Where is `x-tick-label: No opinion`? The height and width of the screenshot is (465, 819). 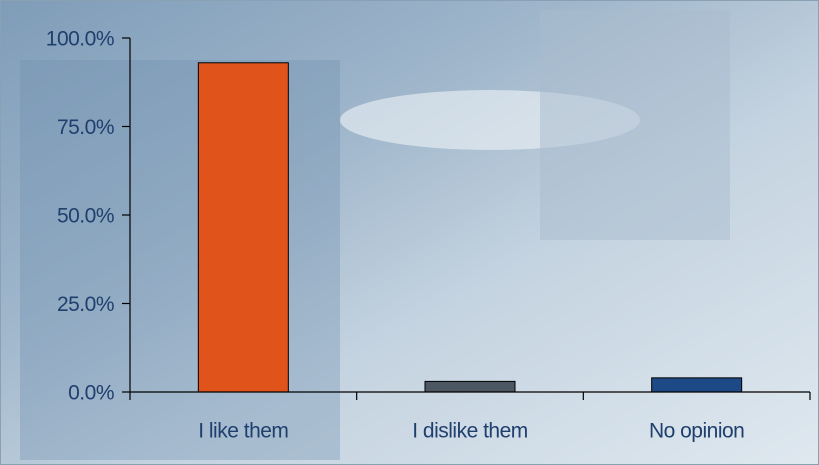 x-tick-label: No opinion is located at coordinates (696, 431).